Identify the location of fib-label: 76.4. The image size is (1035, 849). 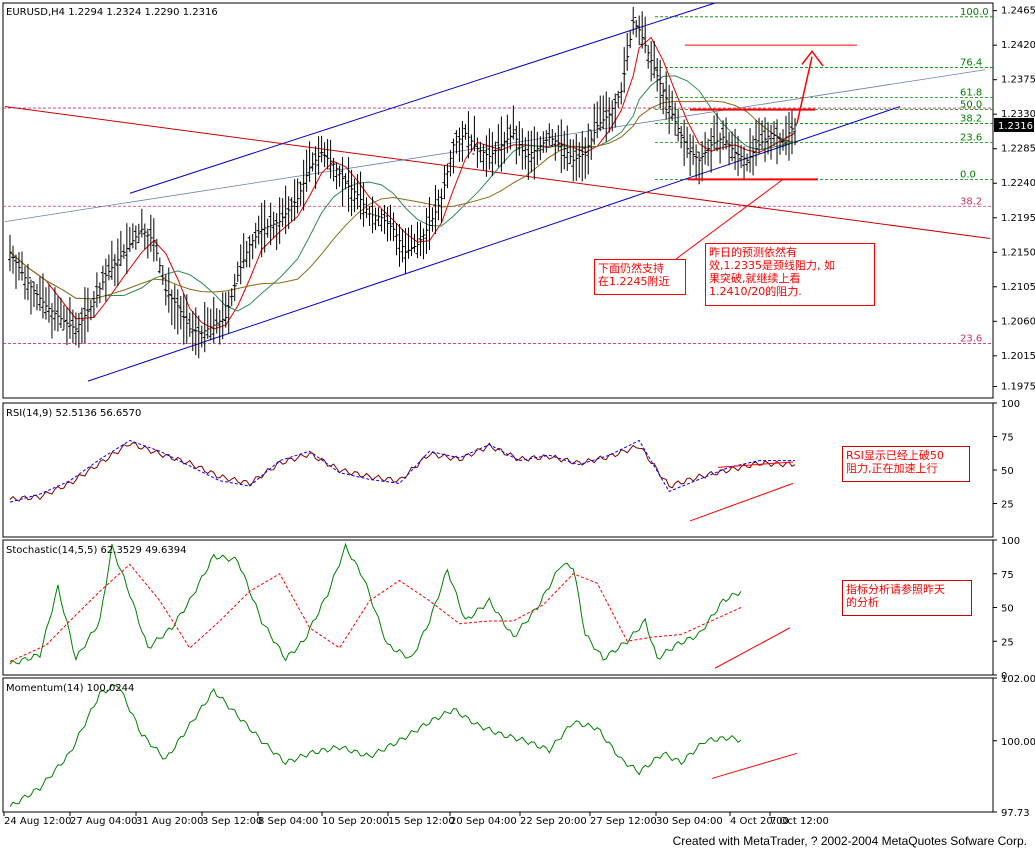
(971, 62).